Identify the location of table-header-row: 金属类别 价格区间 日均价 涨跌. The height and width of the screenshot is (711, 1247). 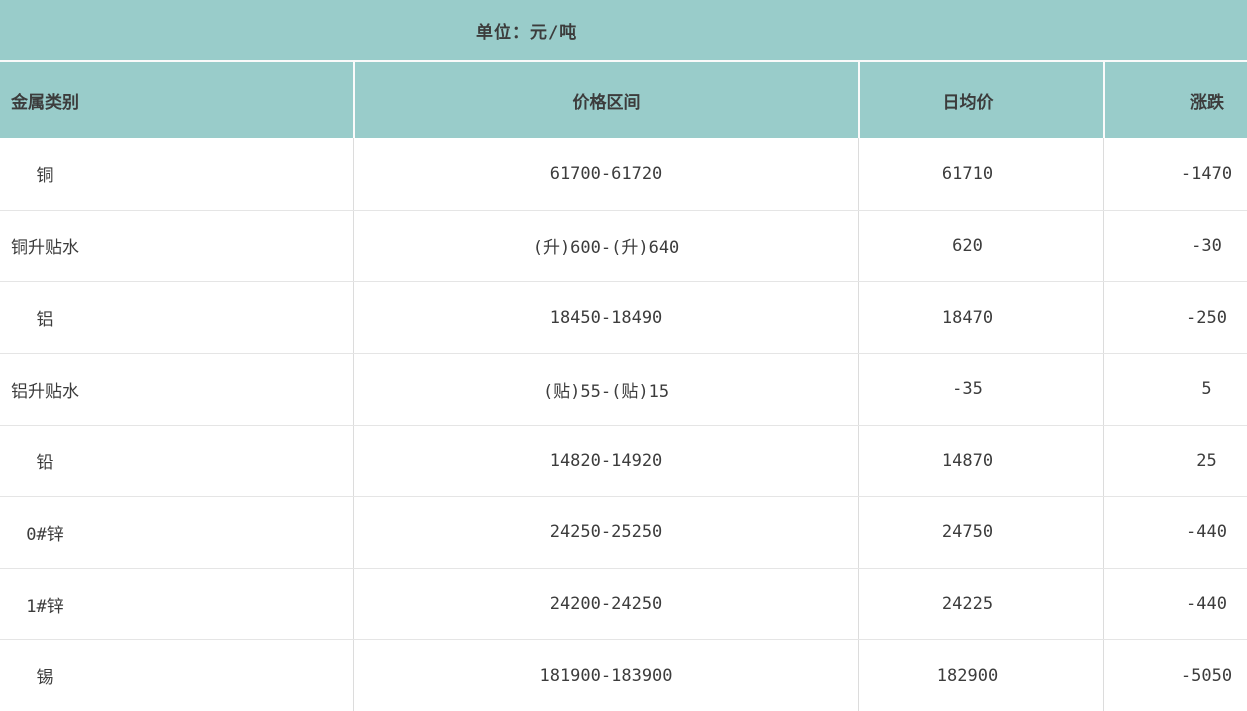
(623, 100).